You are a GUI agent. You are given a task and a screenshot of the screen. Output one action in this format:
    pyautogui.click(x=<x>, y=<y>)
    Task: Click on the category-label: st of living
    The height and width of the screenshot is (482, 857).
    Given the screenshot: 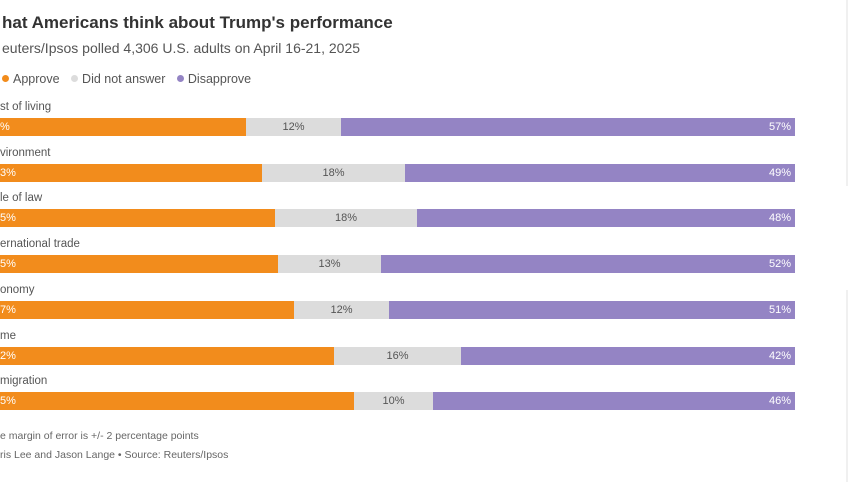 What is the action you would take?
    pyautogui.click(x=26, y=107)
    